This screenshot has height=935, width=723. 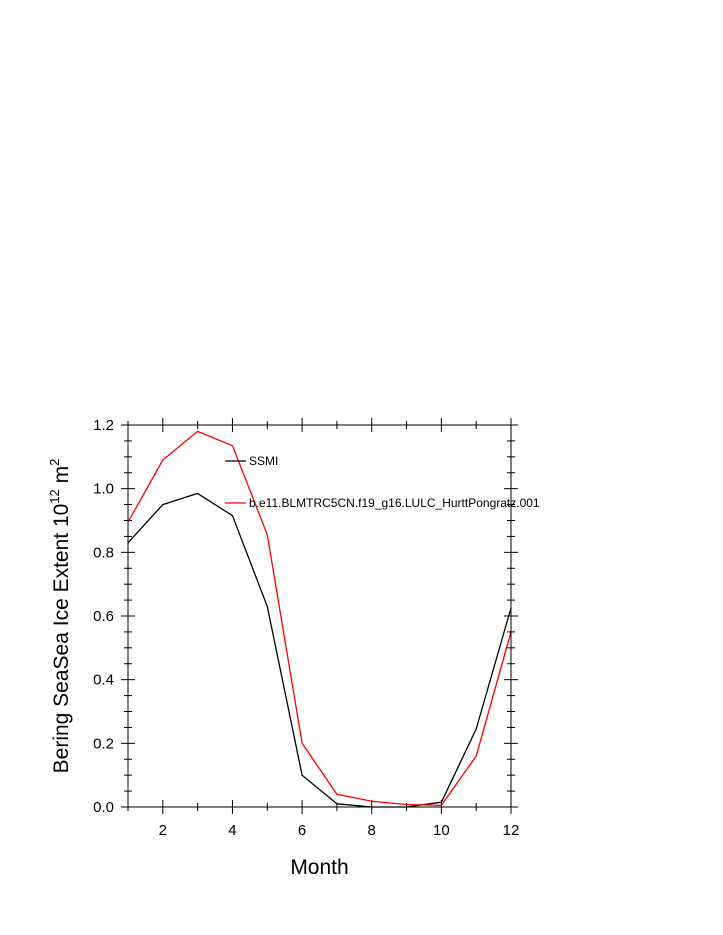 What do you see at coordinates (103, 425) in the screenshot?
I see `y-tick-label: 1.2` at bounding box center [103, 425].